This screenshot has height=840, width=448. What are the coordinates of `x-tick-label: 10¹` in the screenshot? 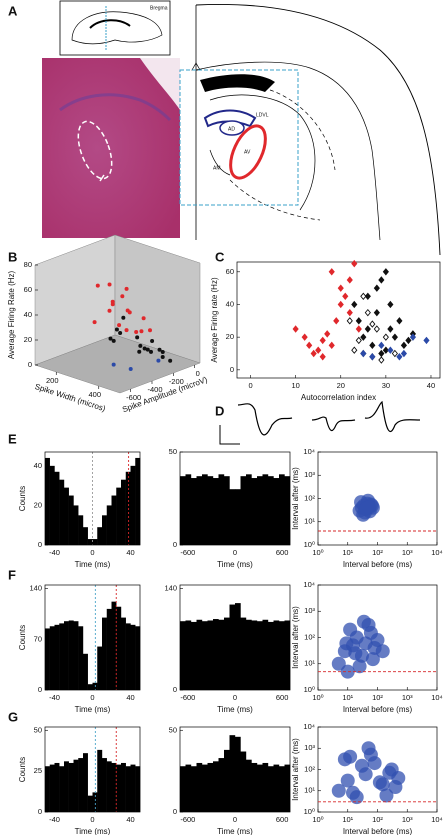 It's located at (347, 552).